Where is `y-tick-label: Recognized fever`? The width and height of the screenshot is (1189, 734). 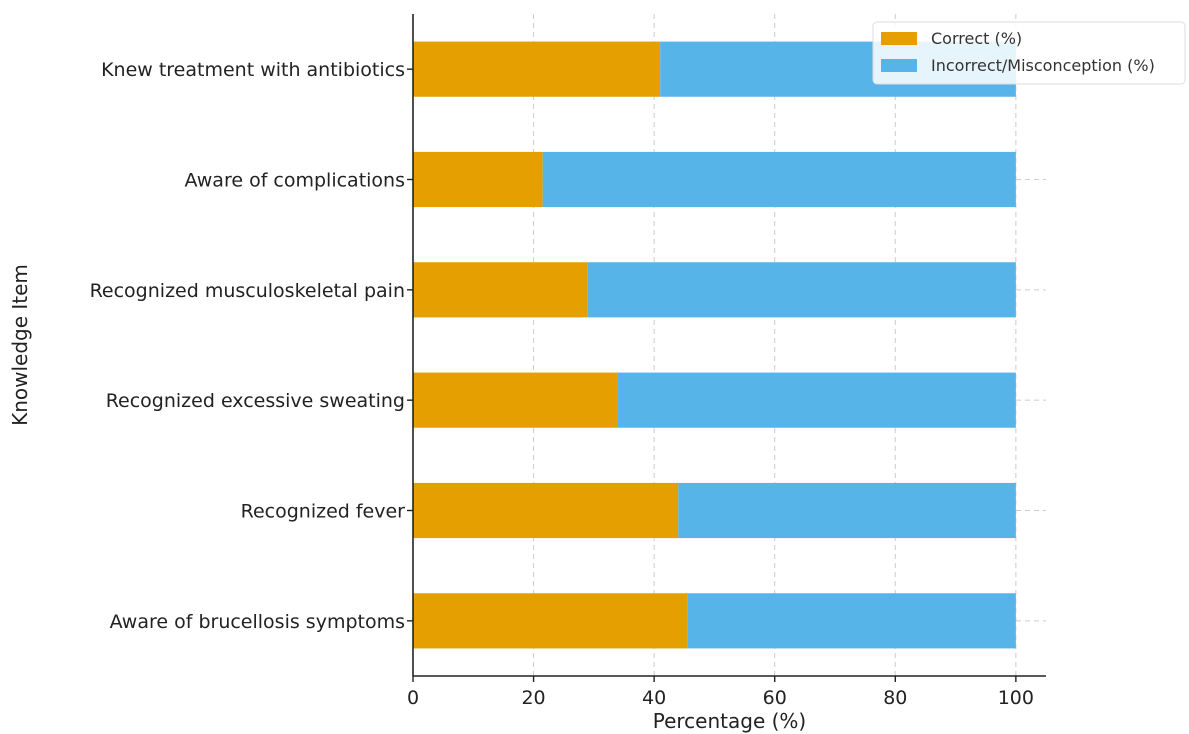 y-tick-label: Recognized fever is located at coordinates (323, 512).